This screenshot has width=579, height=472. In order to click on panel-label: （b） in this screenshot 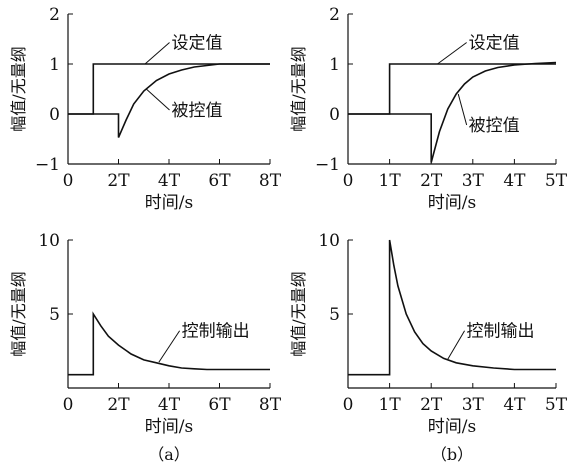, I will do `click(452, 454)`.